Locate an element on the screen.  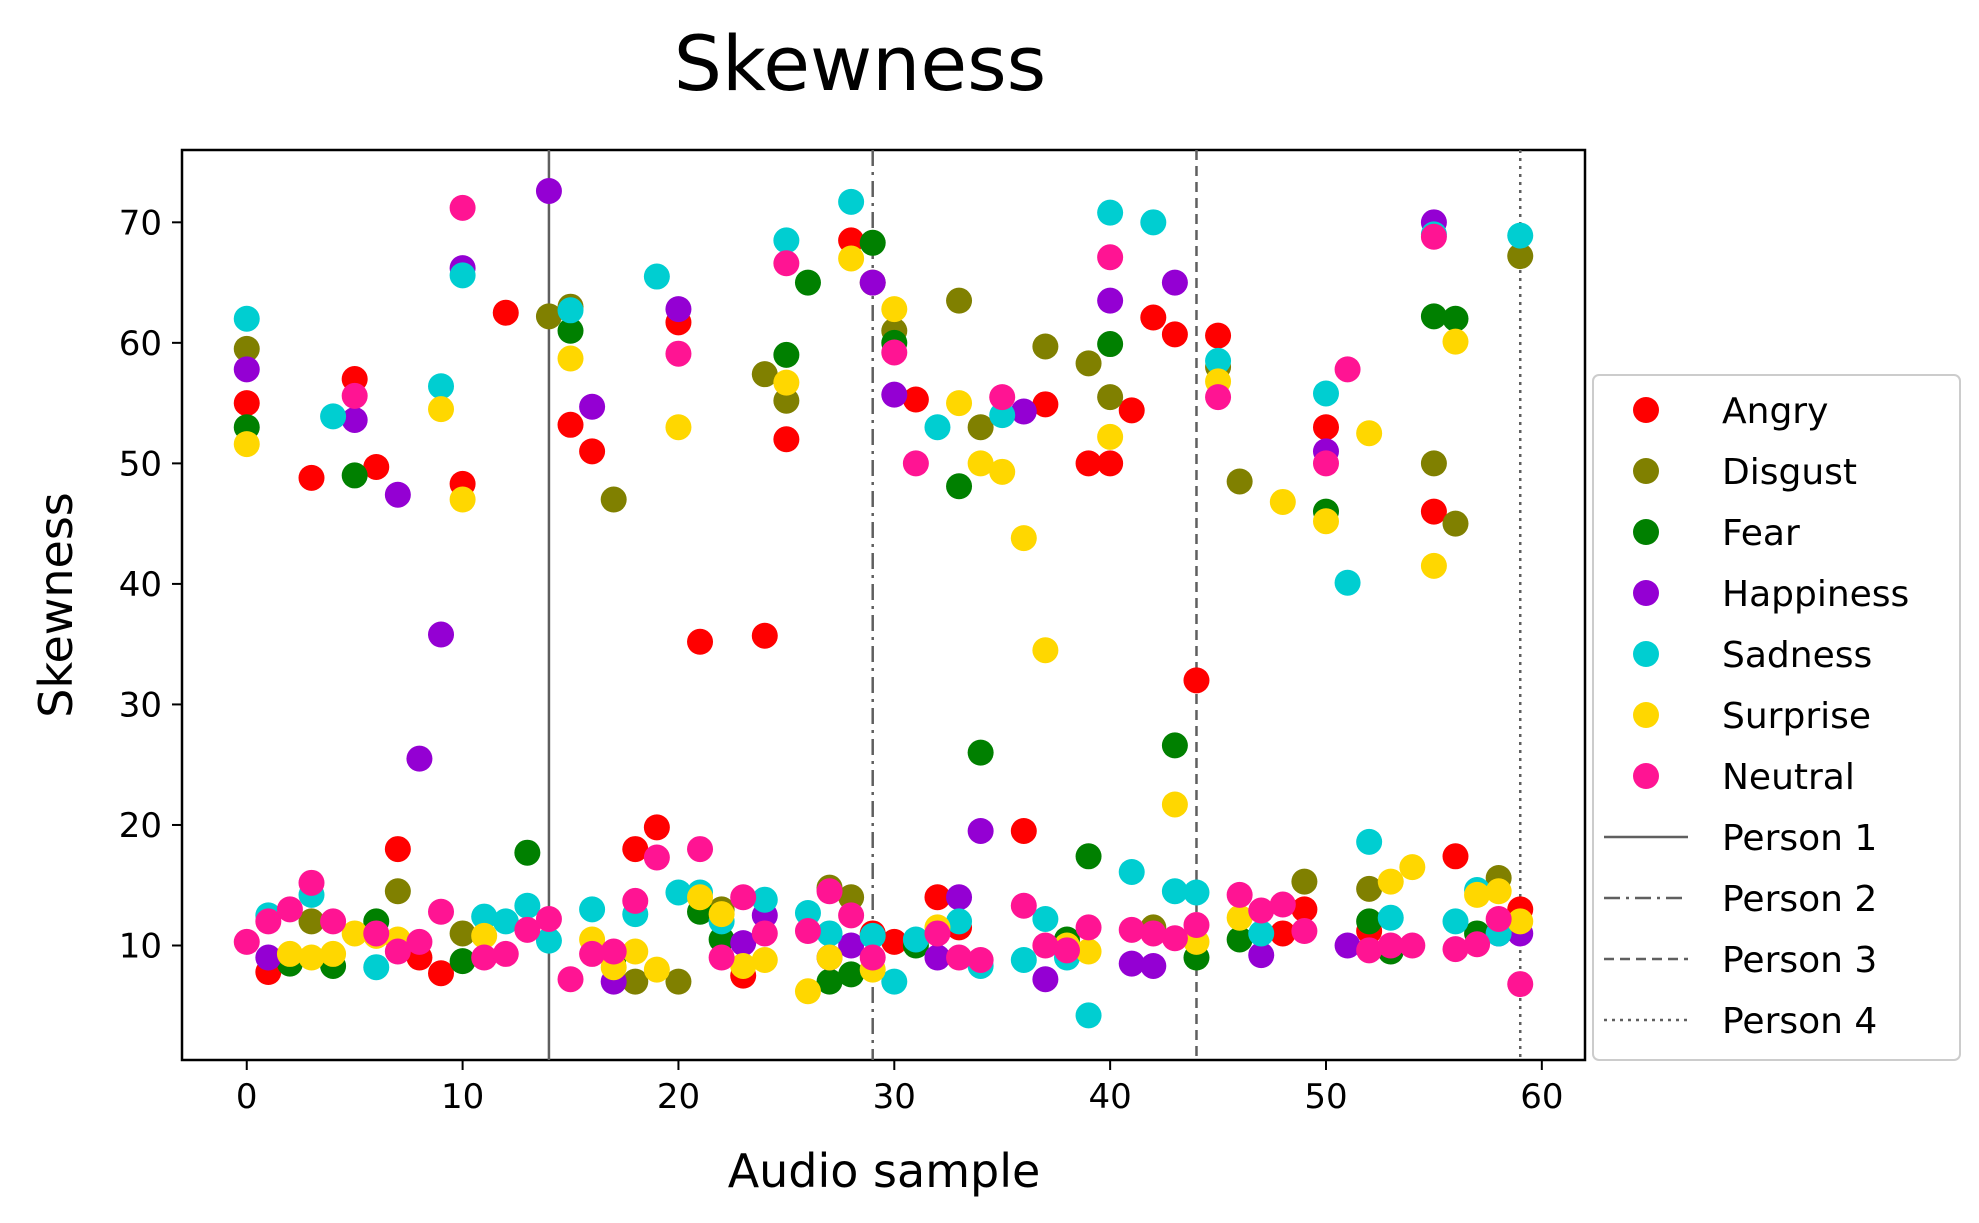
legend-label: Neutral is located at coordinates (1788, 777).